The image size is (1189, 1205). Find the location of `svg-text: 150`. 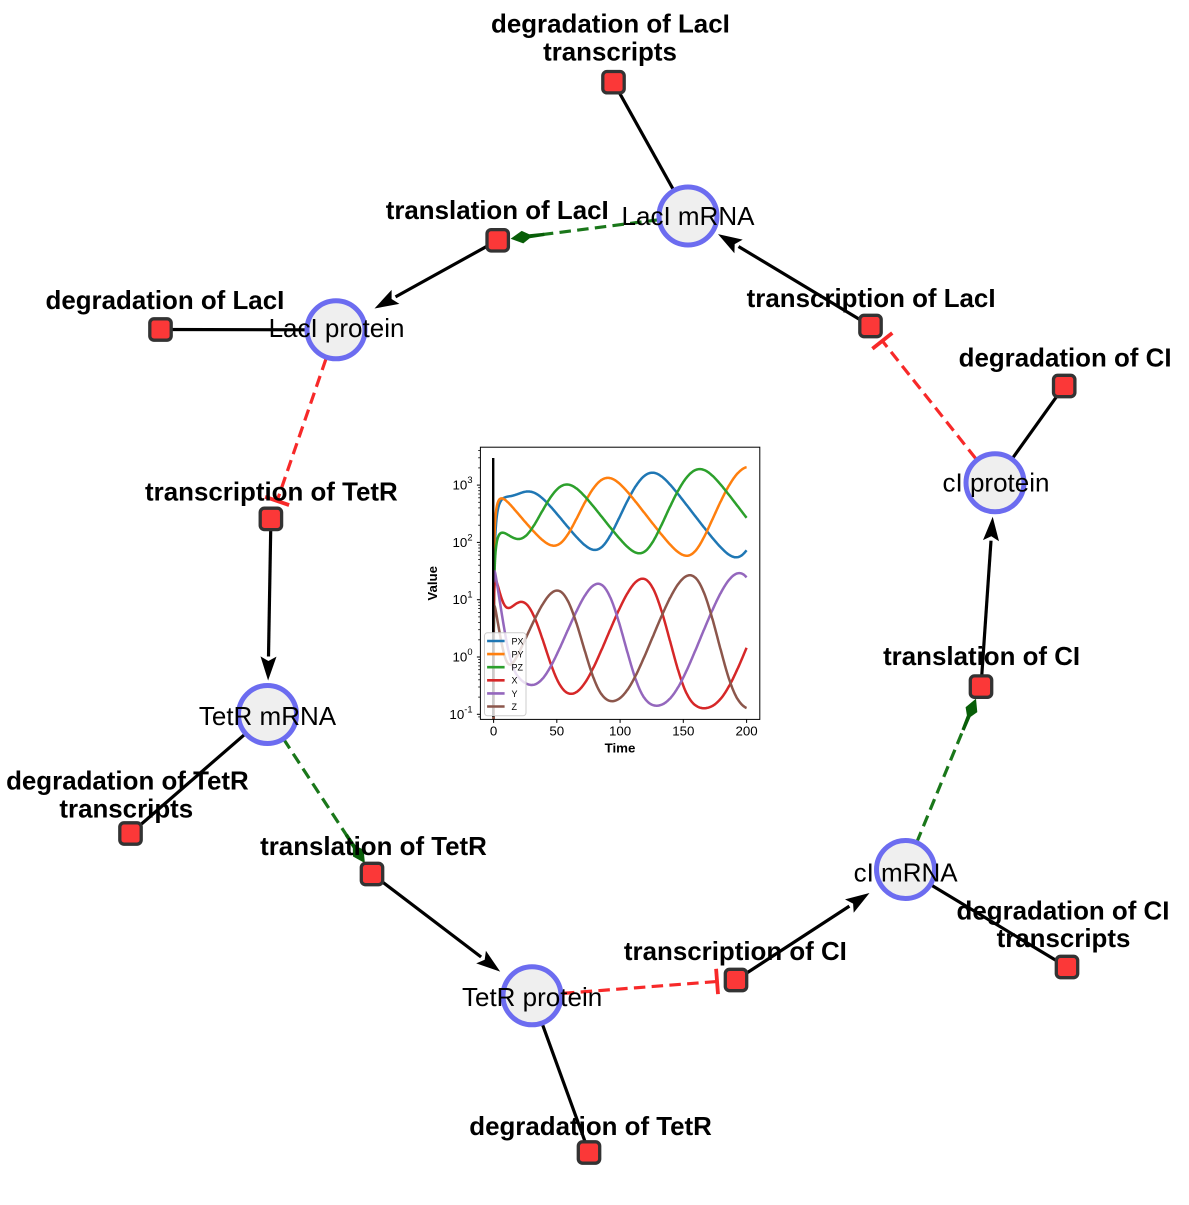

svg-text: 150 is located at coordinates (683, 730).